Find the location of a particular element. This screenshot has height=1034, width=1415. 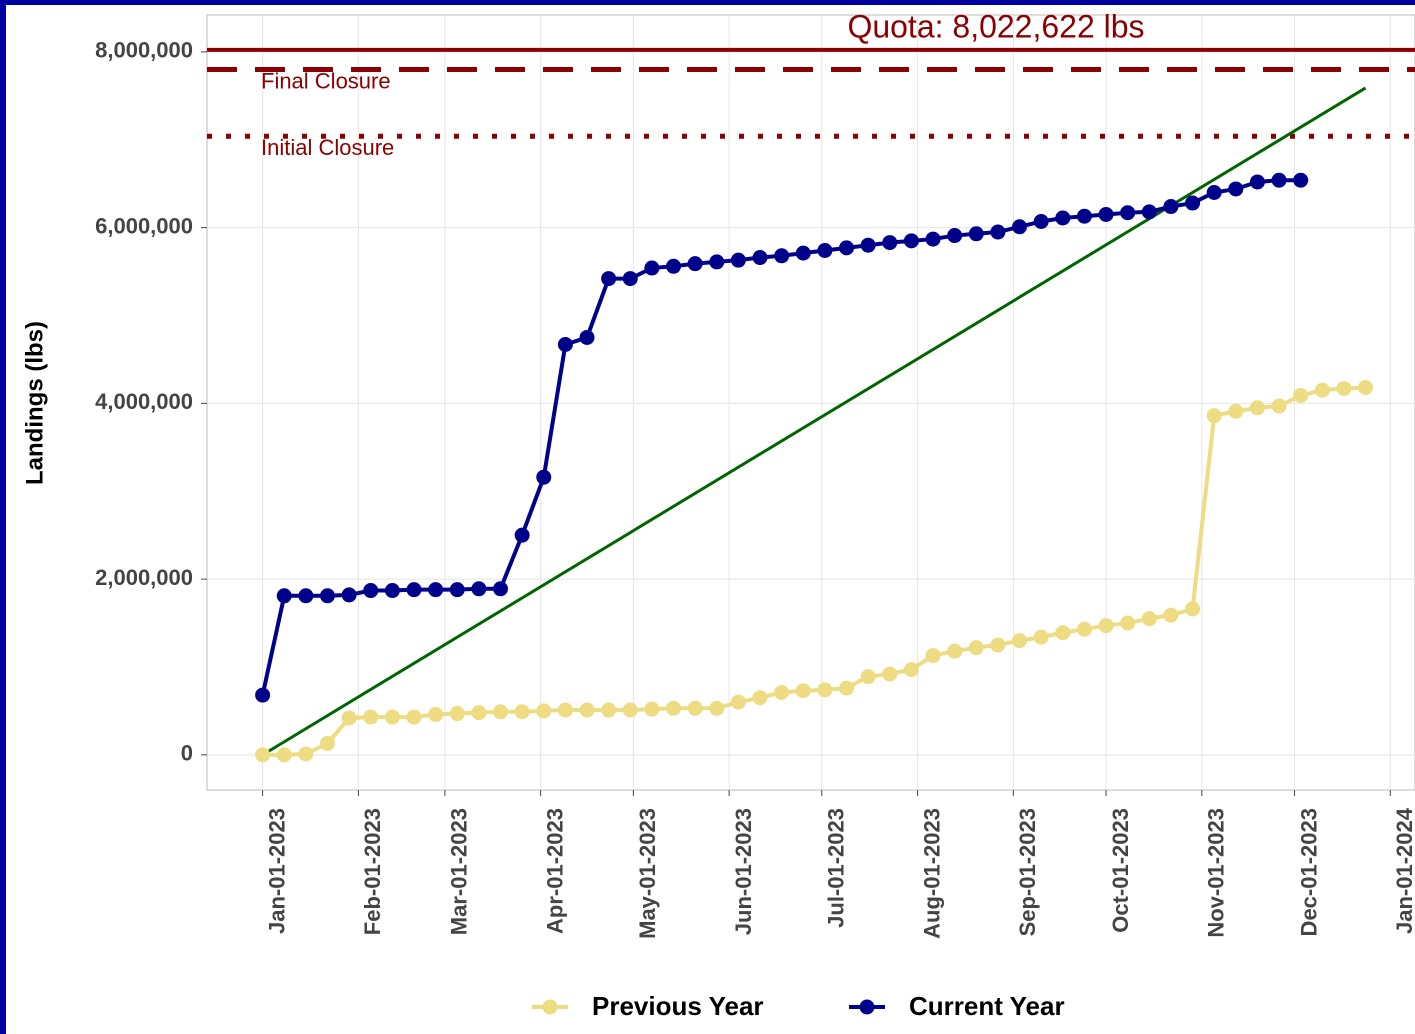

annotation: Quota: 8,022,622 lbs is located at coordinates (995, 26).